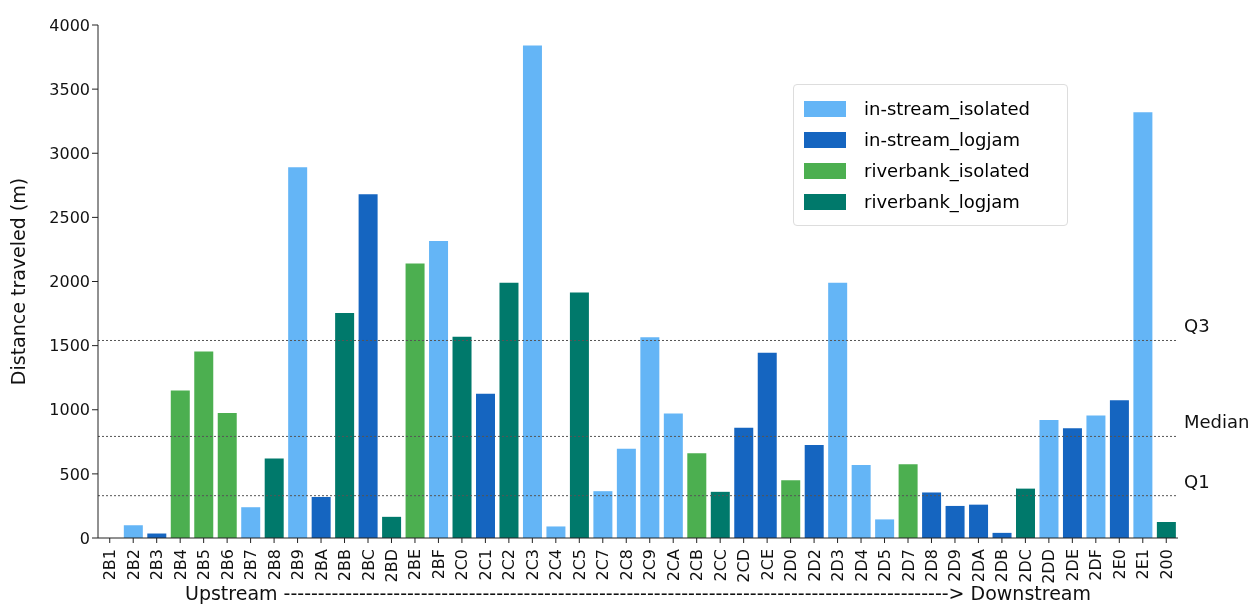  Describe the element at coordinates (1197, 481) in the screenshot. I see `ref-line-label: Q1` at that location.